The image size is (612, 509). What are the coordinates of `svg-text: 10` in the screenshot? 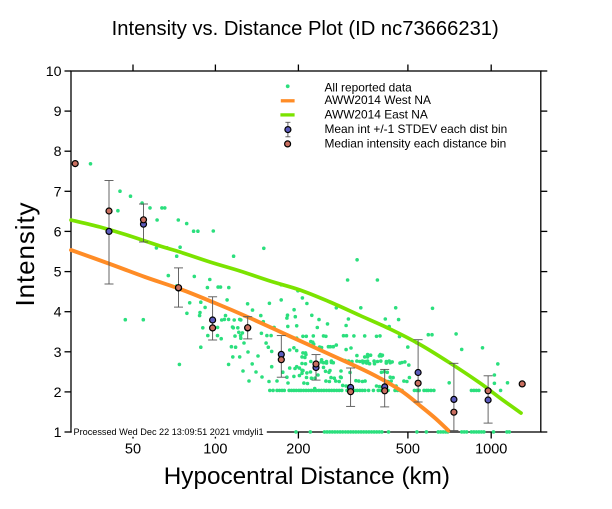 It's located at (54, 72).